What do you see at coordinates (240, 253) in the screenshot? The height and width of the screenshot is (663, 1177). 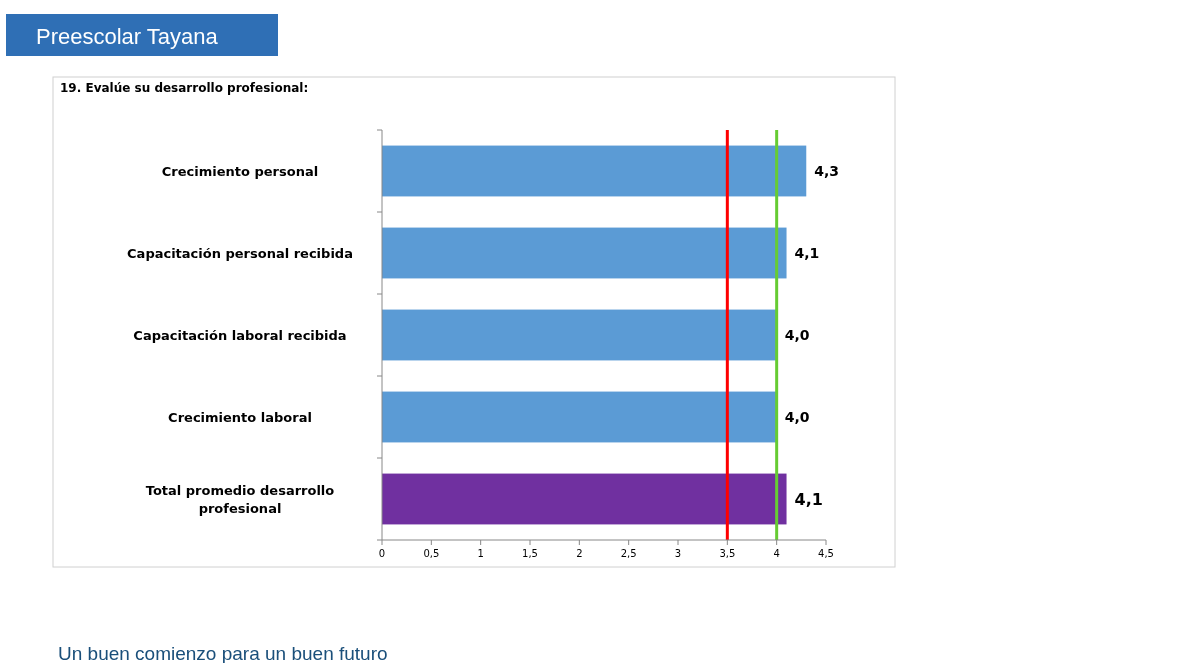 I see `y-tick-label: Capacitación personal recibida` at bounding box center [240, 253].